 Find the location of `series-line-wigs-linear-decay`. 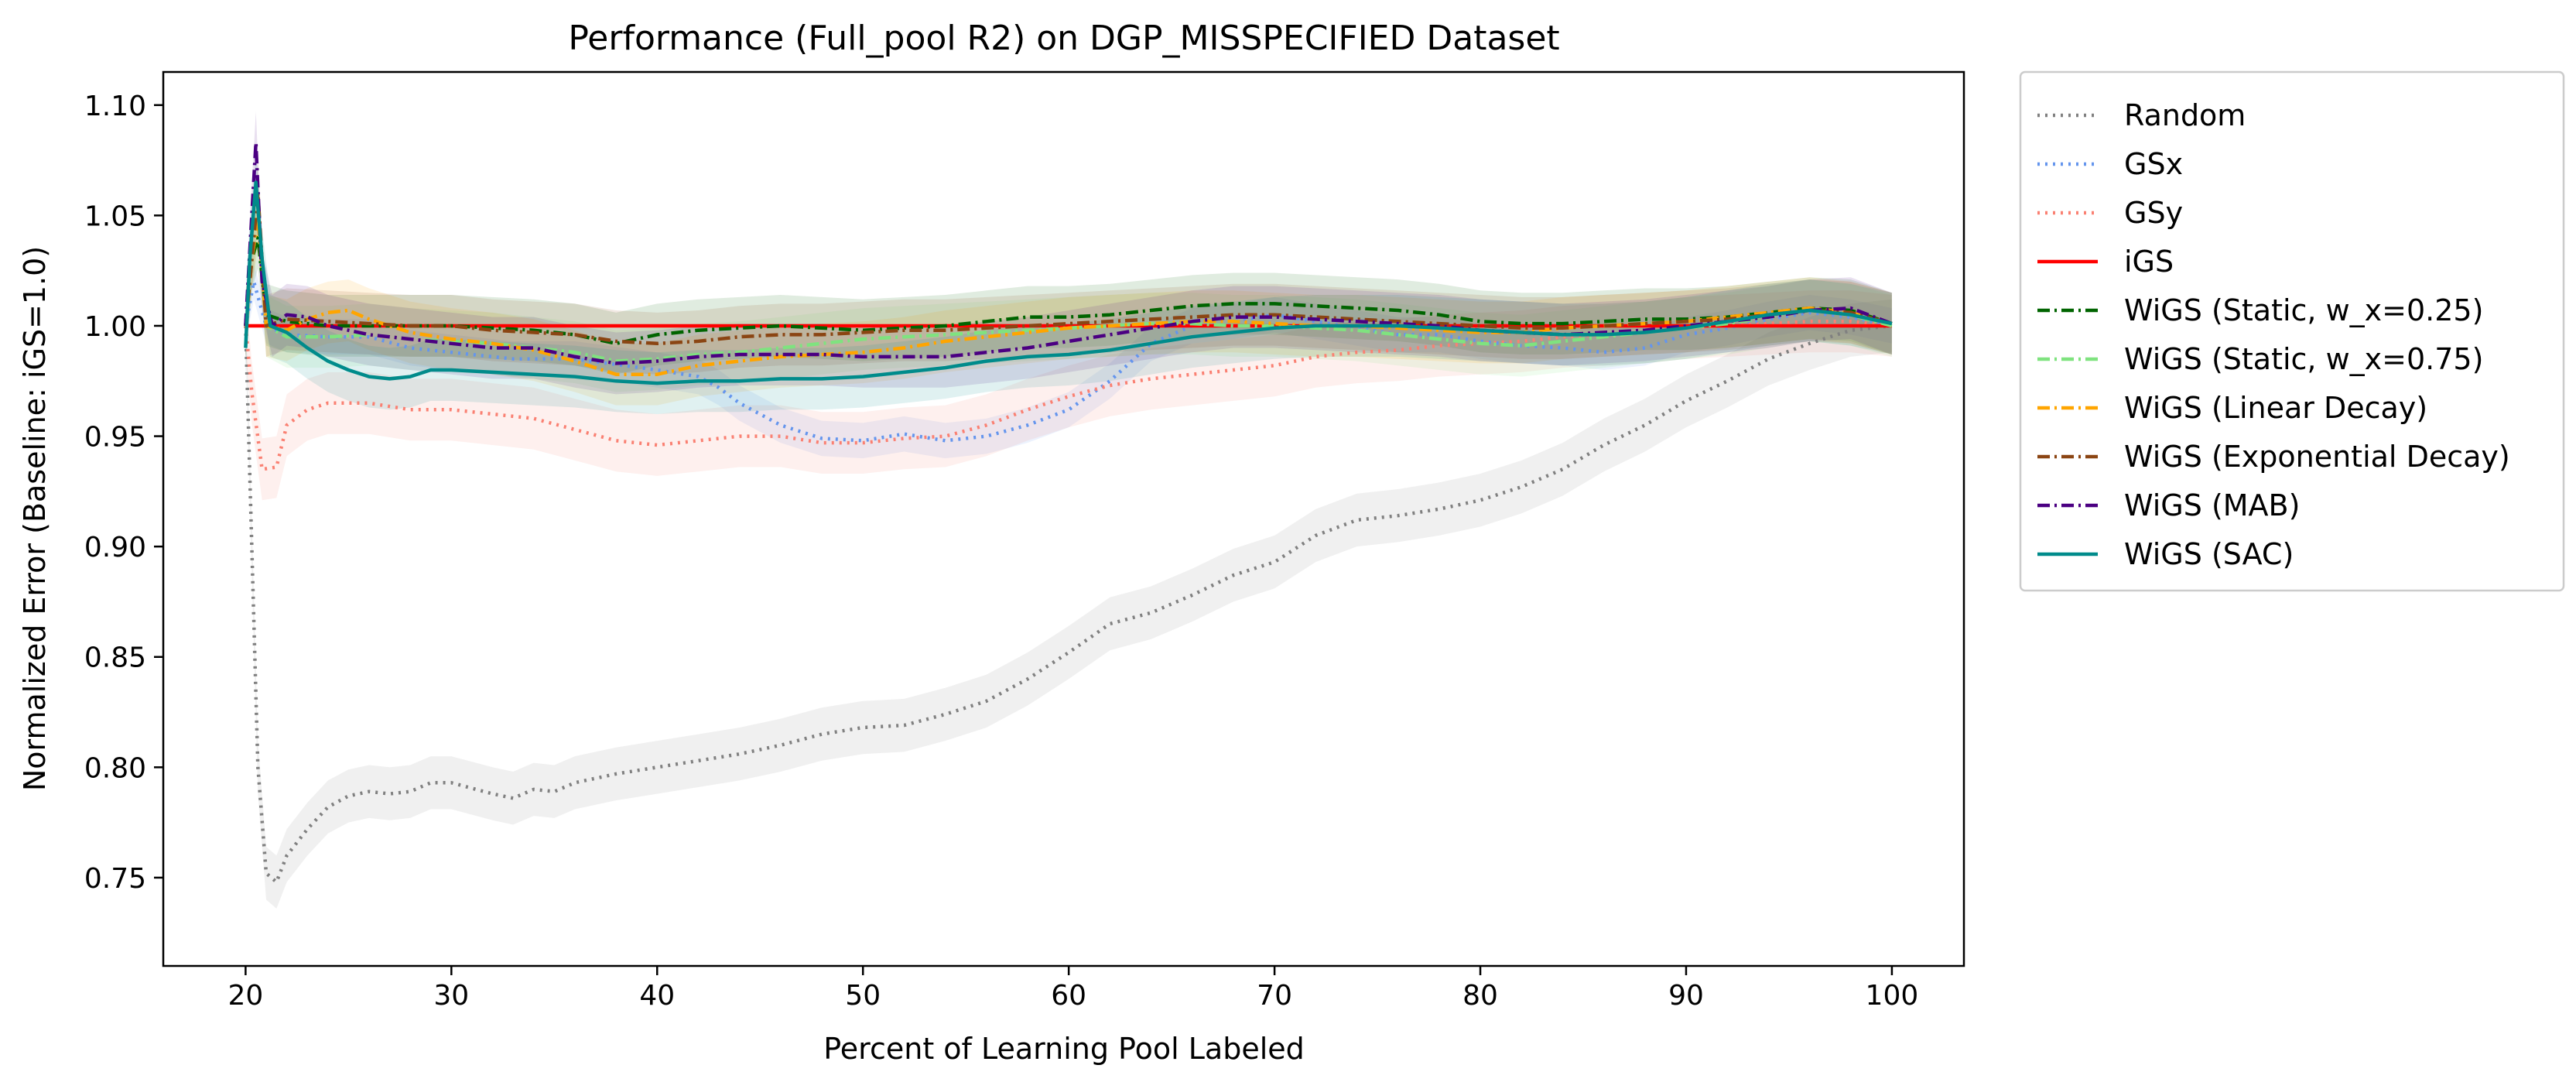

series-line-wigs-linear-decay is located at coordinates (1068, 295).